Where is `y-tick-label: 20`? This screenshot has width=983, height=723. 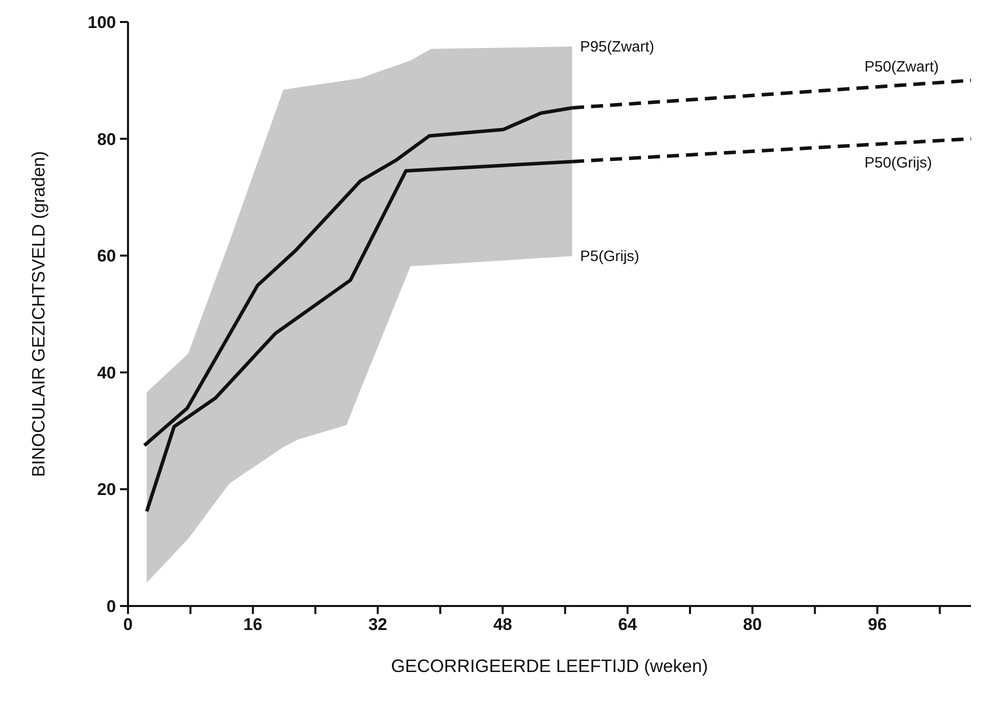 y-tick-label: 20 is located at coordinates (106, 490).